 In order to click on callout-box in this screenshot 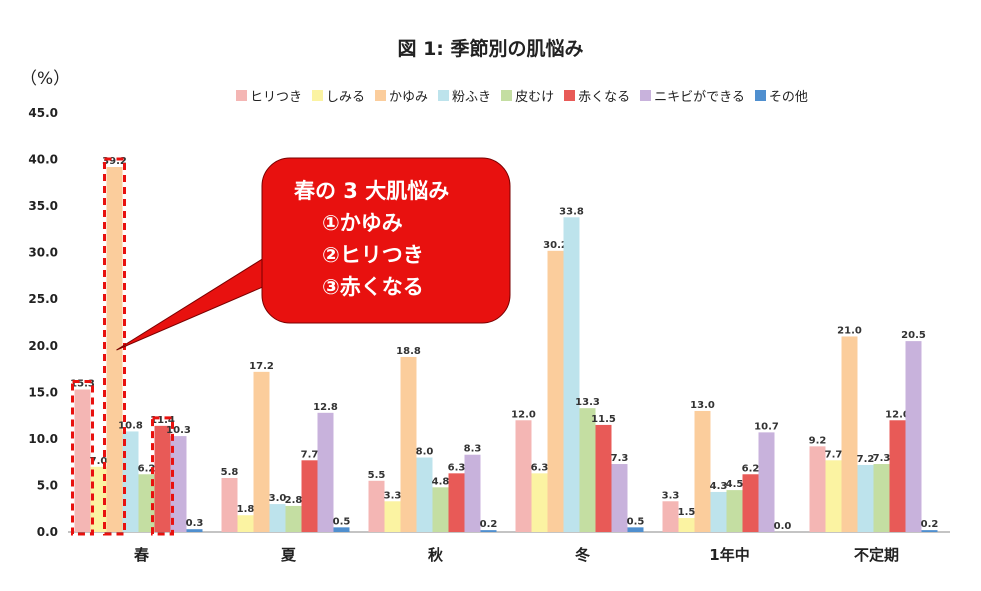, I will do `click(386, 240)`.